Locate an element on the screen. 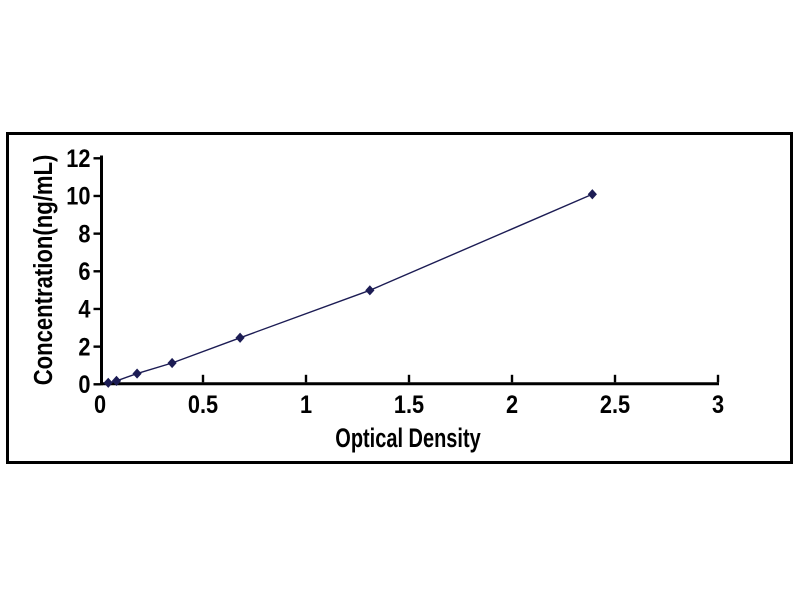 This screenshot has width=800, height=600. y-tick-label-group: 12 is located at coordinates (78, 159).